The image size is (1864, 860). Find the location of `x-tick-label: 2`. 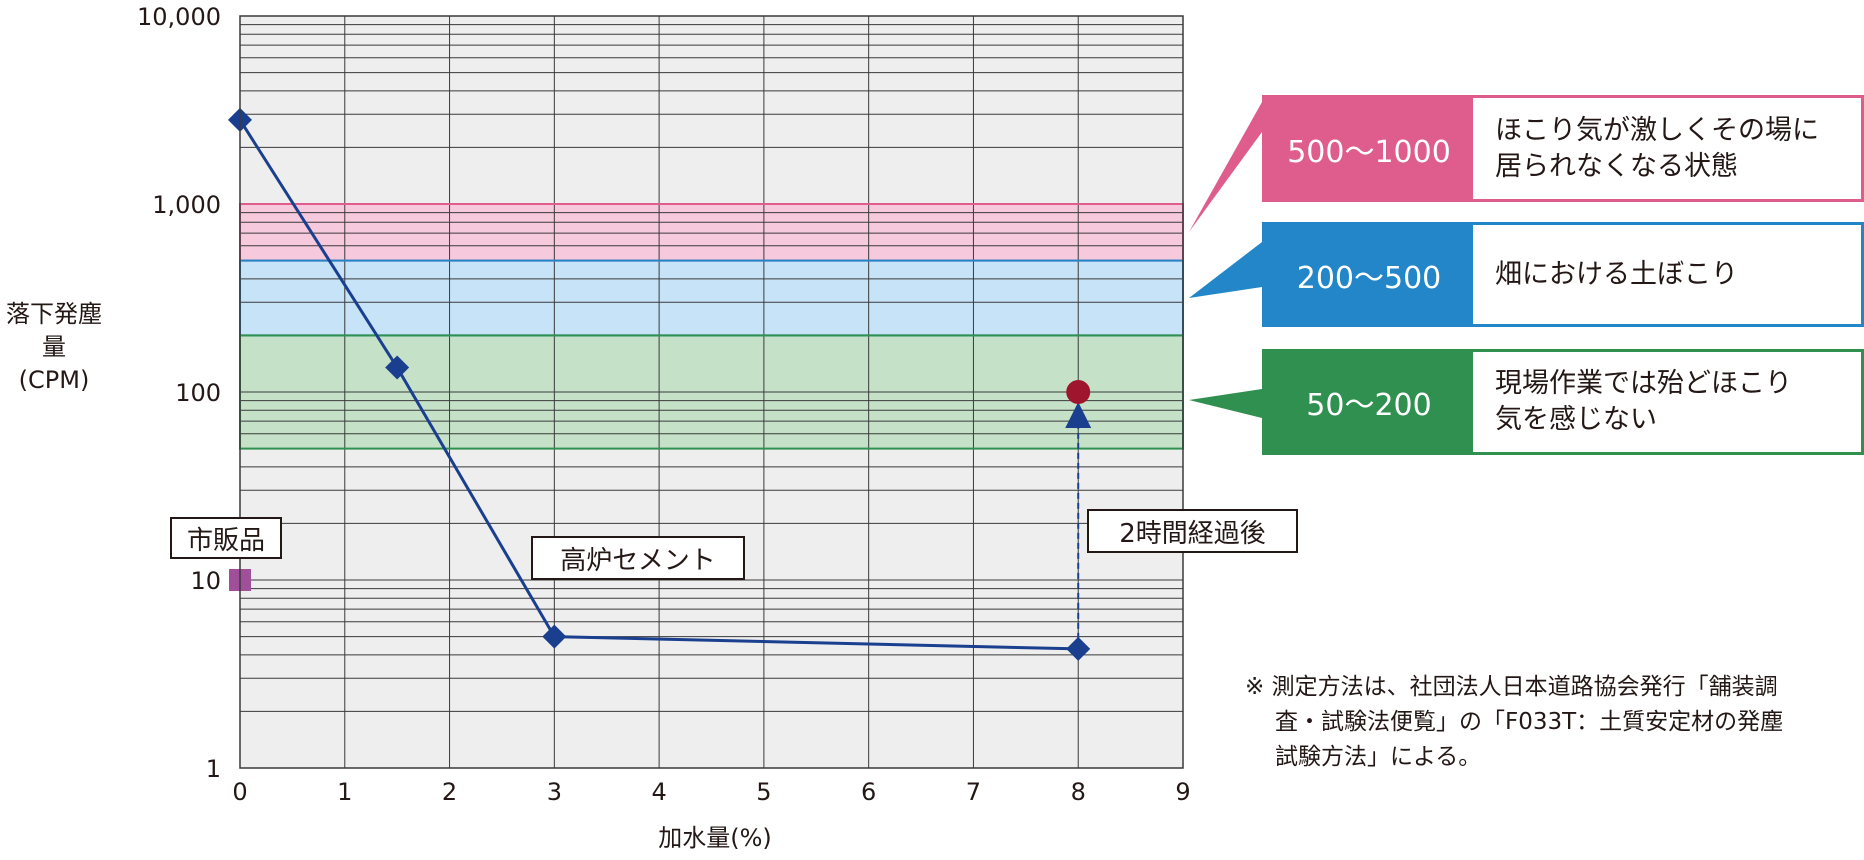

x-tick-label: 2 is located at coordinates (449, 792).